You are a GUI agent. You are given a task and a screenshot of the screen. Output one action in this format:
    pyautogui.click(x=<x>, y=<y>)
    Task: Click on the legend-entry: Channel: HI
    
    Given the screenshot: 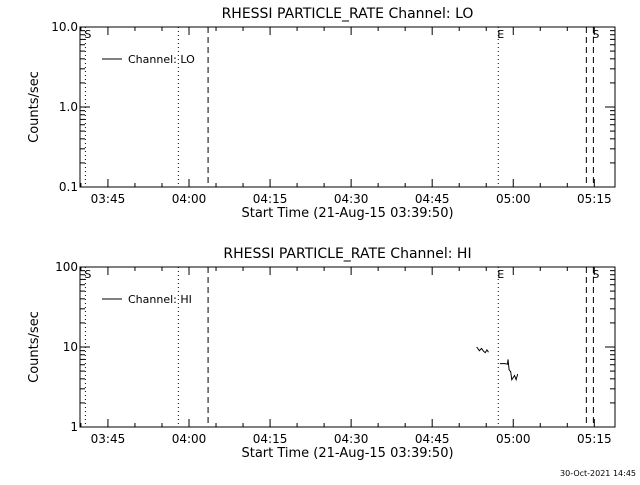 What is the action you would take?
    pyautogui.click(x=160, y=299)
    